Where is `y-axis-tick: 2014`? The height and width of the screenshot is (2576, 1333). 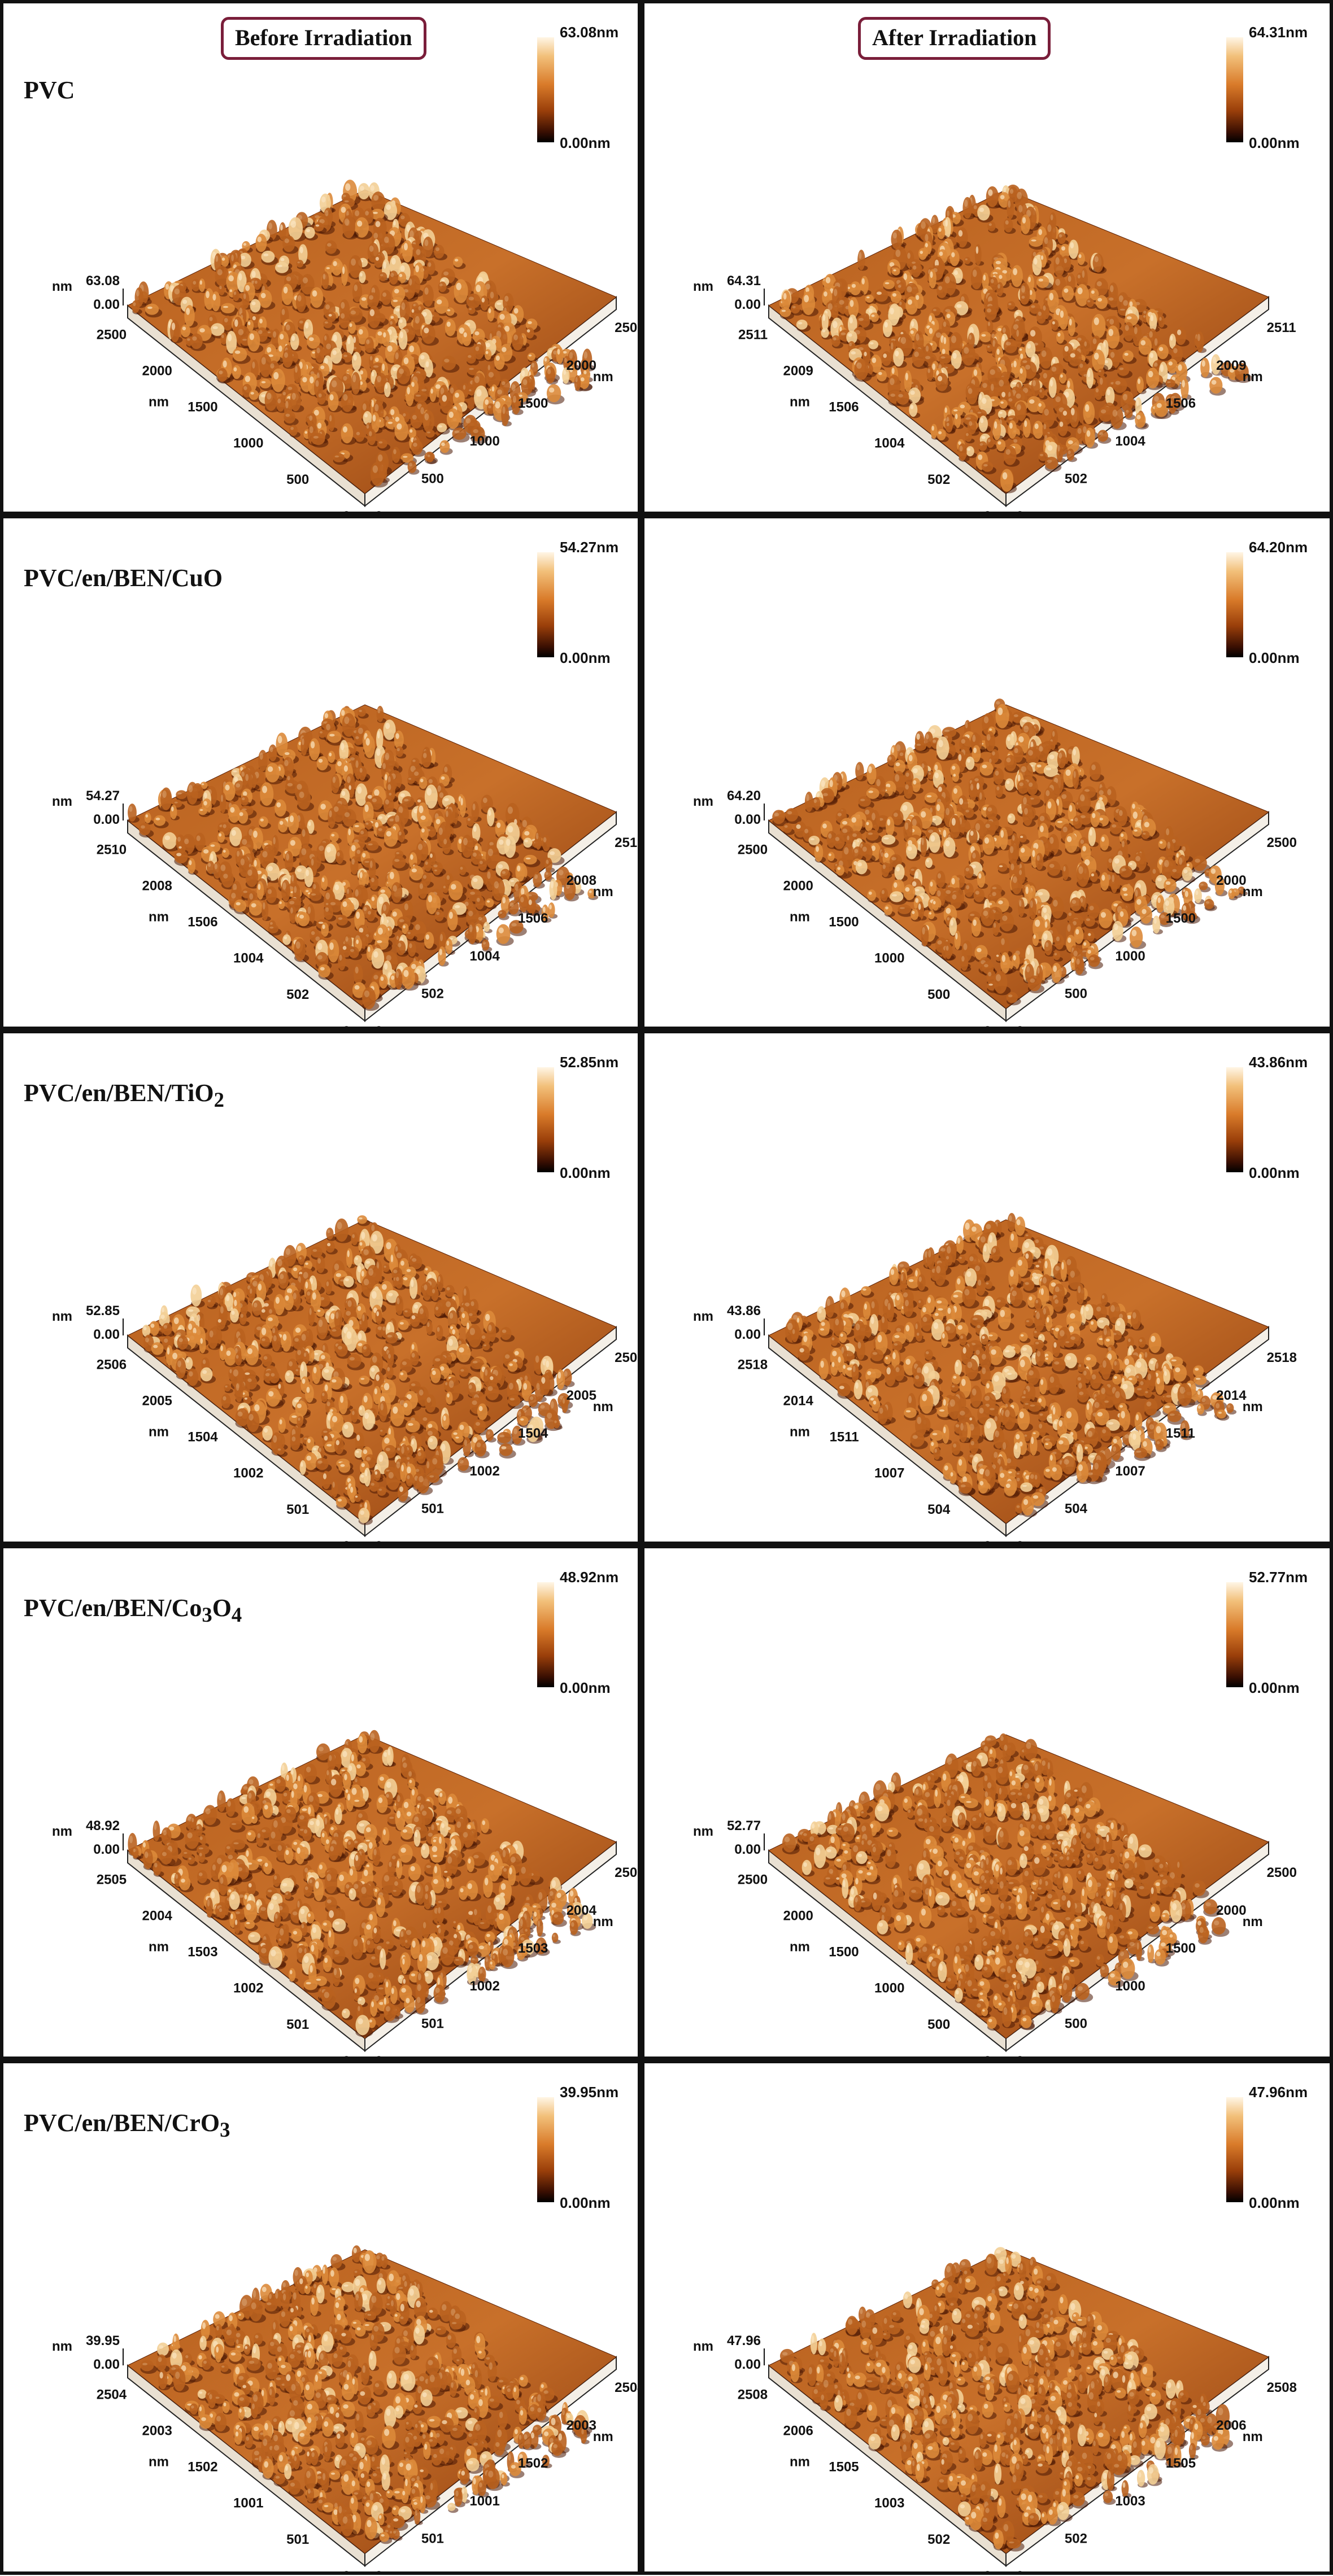 y-axis-tick: 2014 is located at coordinates (1231, 1395).